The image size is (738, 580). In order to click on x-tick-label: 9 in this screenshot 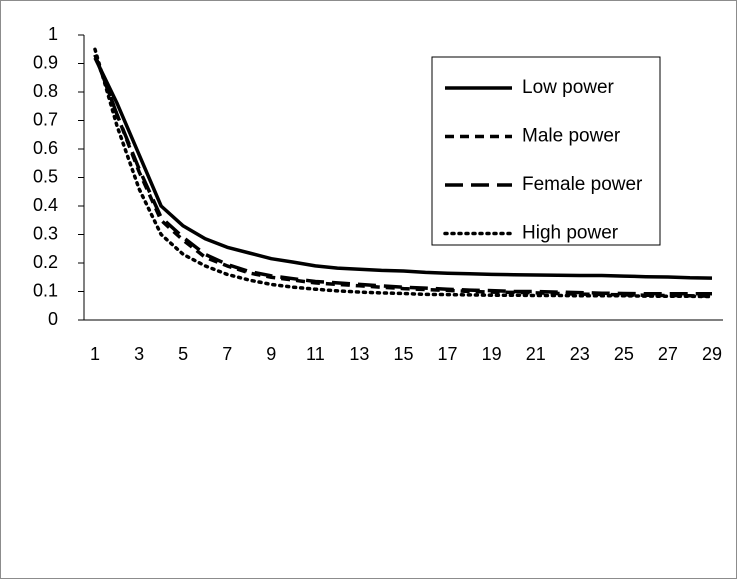, I will do `click(271, 354)`.